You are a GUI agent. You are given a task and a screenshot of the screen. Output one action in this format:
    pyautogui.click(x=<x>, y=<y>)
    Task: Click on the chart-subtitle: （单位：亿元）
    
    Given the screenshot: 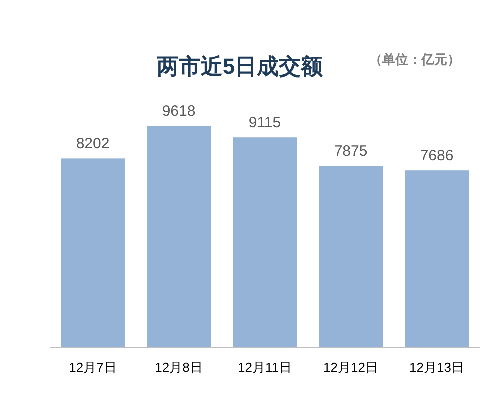 What is the action you would take?
    pyautogui.click(x=415, y=59)
    